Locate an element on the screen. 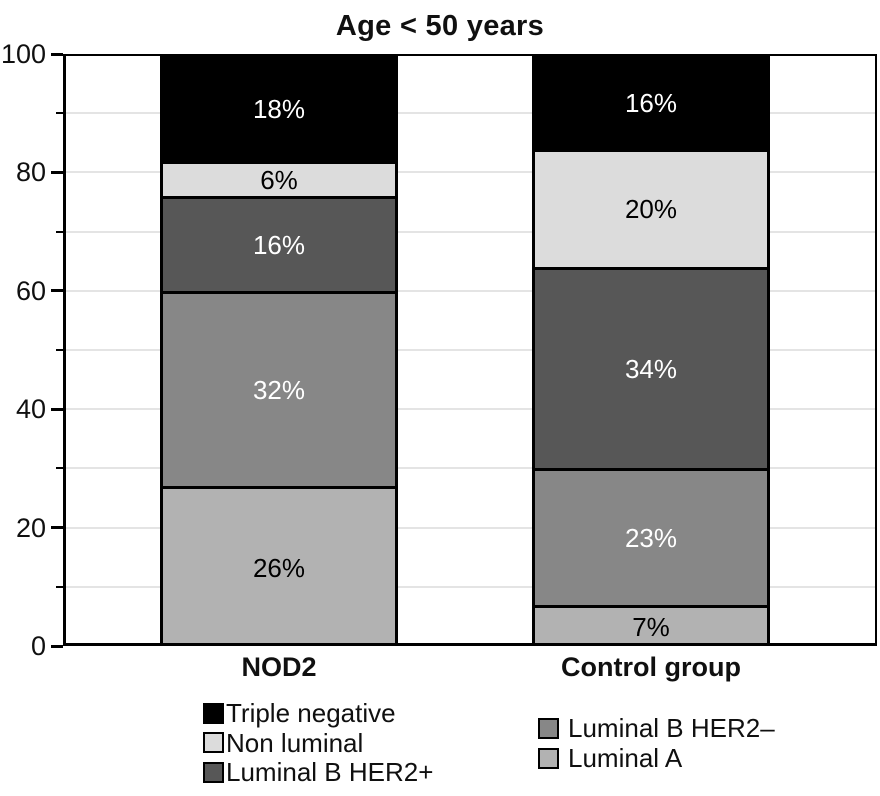 The width and height of the screenshot is (880, 796). legend-item-luminal-b-her2–: Luminal B HER2– is located at coordinates (656, 728).